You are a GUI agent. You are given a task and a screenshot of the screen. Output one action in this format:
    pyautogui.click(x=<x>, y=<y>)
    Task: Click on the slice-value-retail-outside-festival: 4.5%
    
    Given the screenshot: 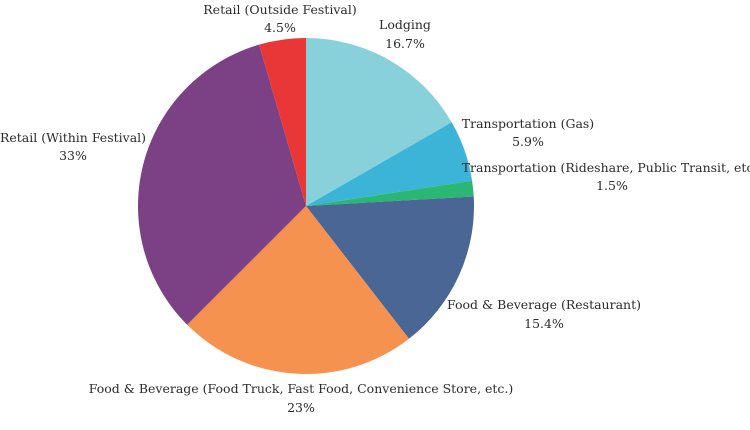 What is the action you would take?
    pyautogui.click(x=280, y=27)
    